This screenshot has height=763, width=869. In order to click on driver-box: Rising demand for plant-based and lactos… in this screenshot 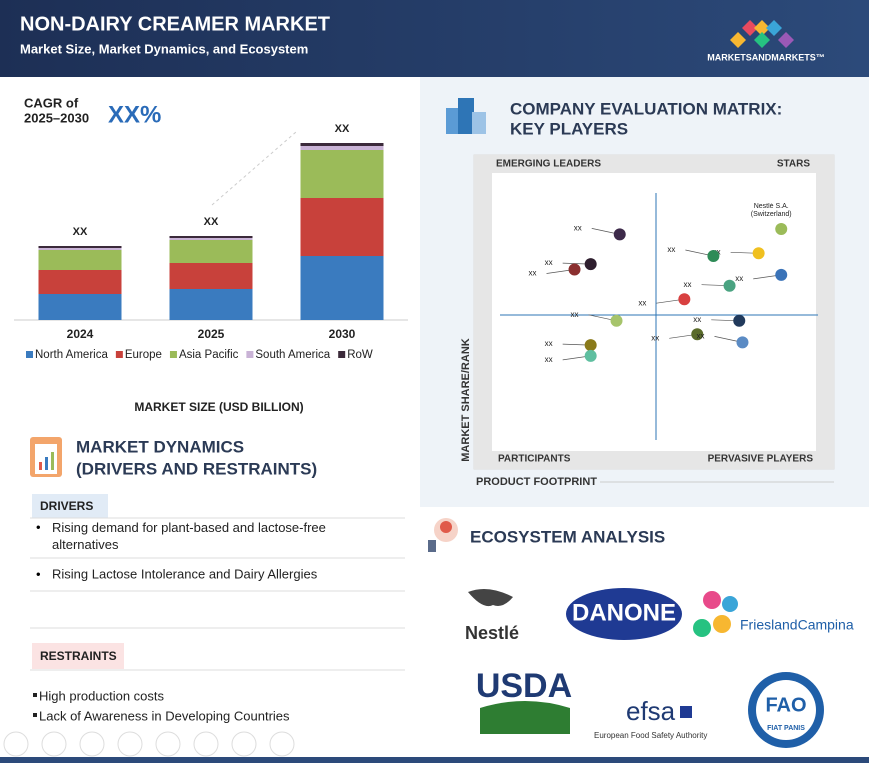, I will do `click(189, 536)`.